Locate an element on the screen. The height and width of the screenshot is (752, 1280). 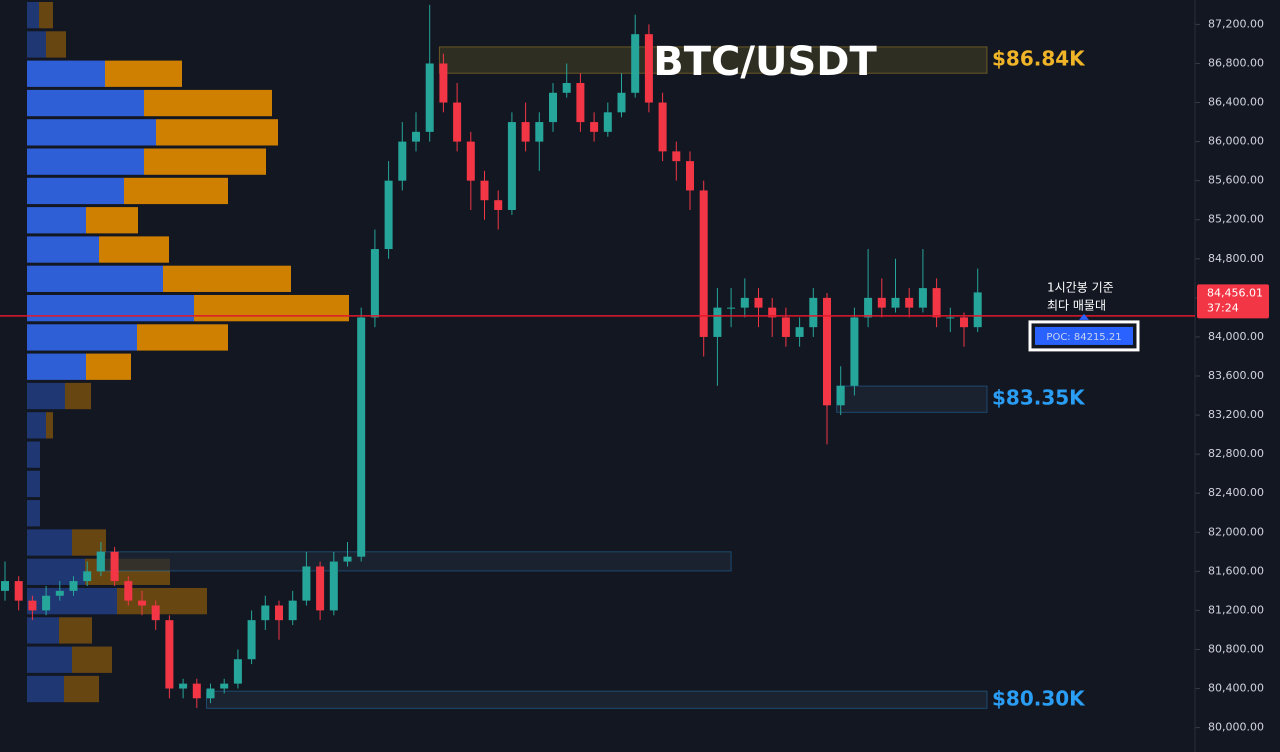
poc-box-outline is located at coordinates (1084, 336).